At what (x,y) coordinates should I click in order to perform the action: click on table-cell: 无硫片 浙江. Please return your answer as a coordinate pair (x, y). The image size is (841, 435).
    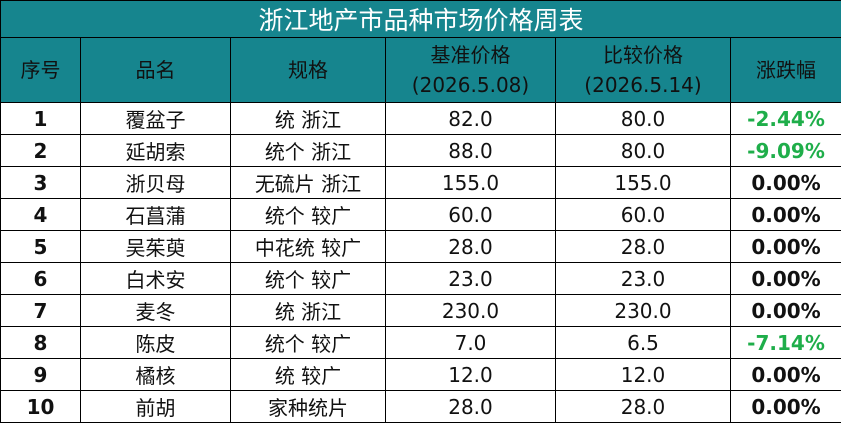
    Looking at the image, I should click on (308, 182).